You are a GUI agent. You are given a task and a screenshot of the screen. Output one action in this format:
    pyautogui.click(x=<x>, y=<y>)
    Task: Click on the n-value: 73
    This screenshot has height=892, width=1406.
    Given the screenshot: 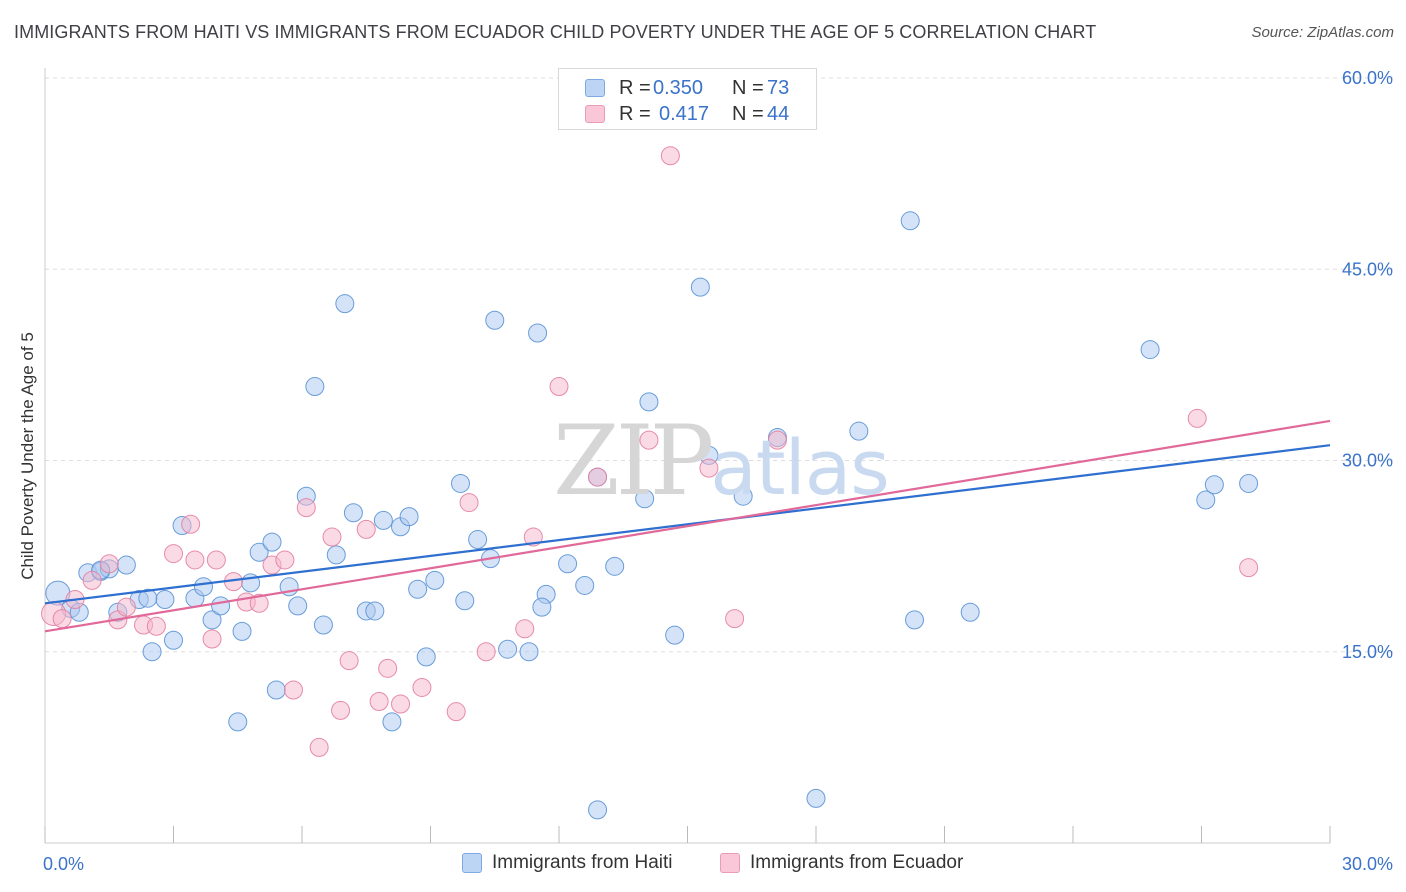 What is the action you would take?
    pyautogui.click(x=778, y=88)
    